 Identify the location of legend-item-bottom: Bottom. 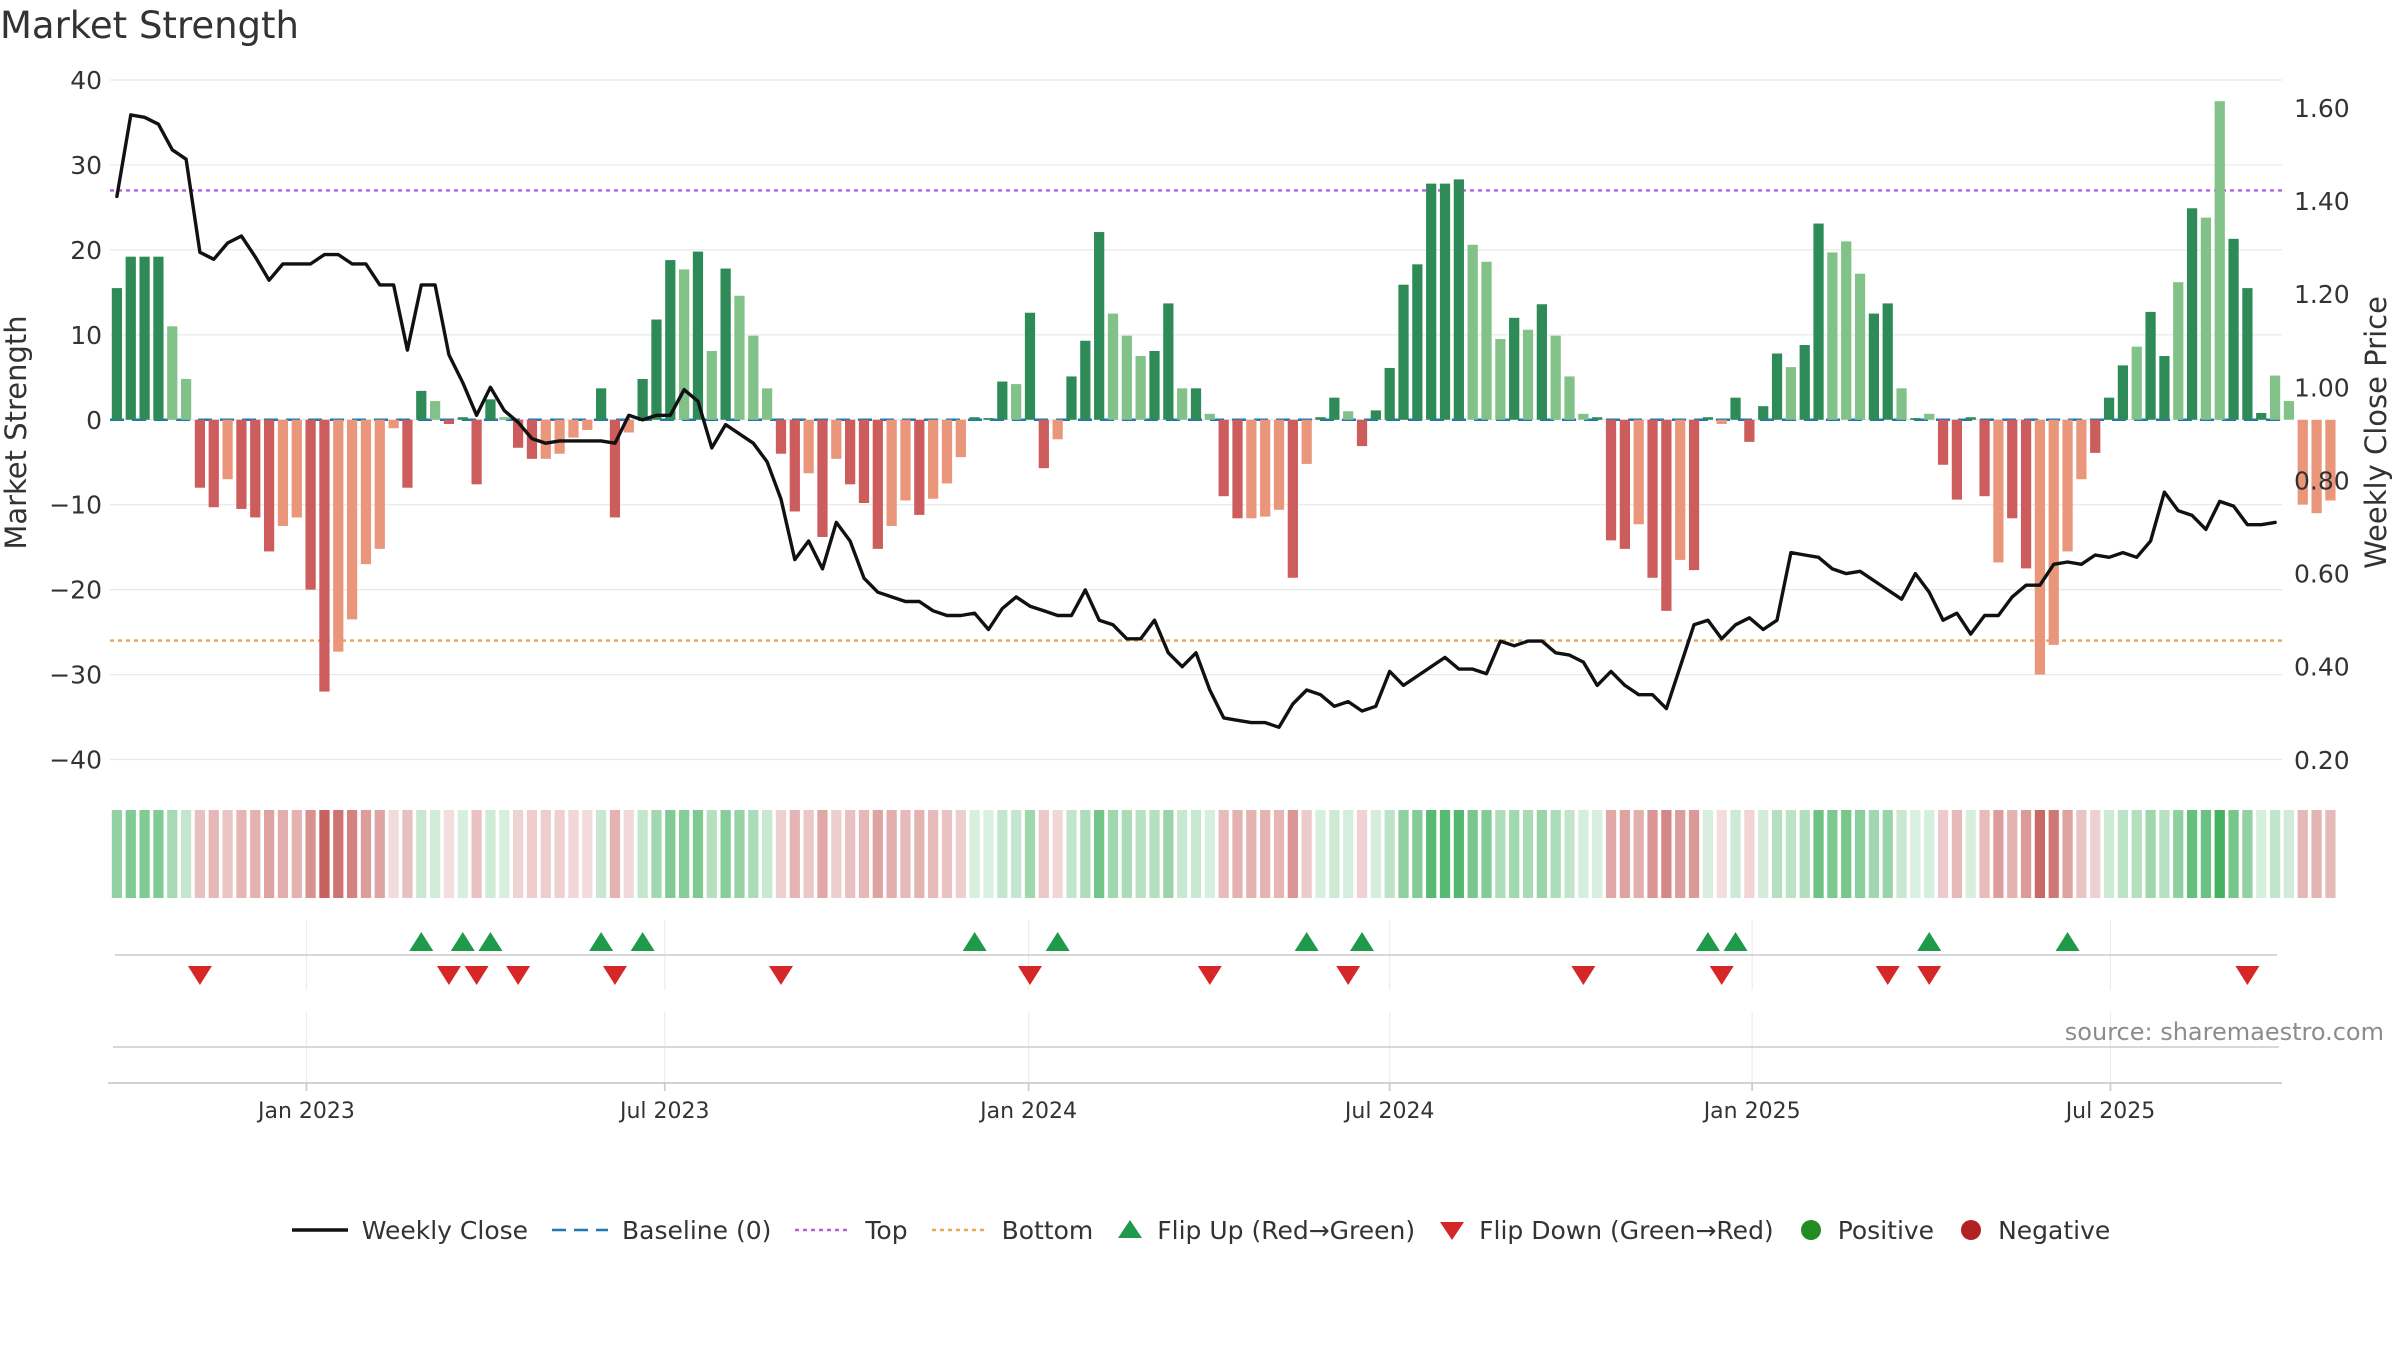
(1012, 1230).